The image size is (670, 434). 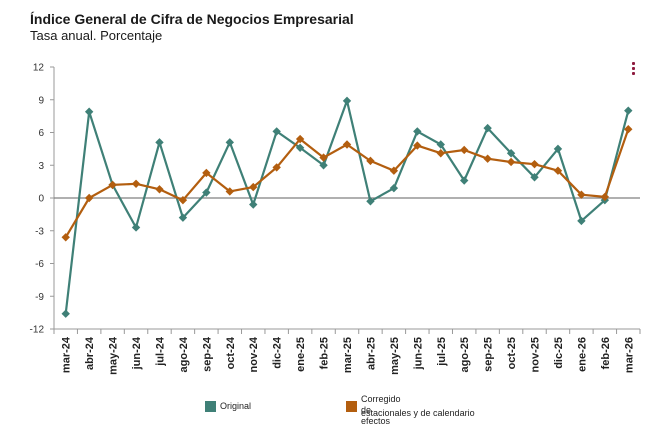 What do you see at coordinates (536, 354) in the screenshot?
I see `x-tick-label: nov-25` at bounding box center [536, 354].